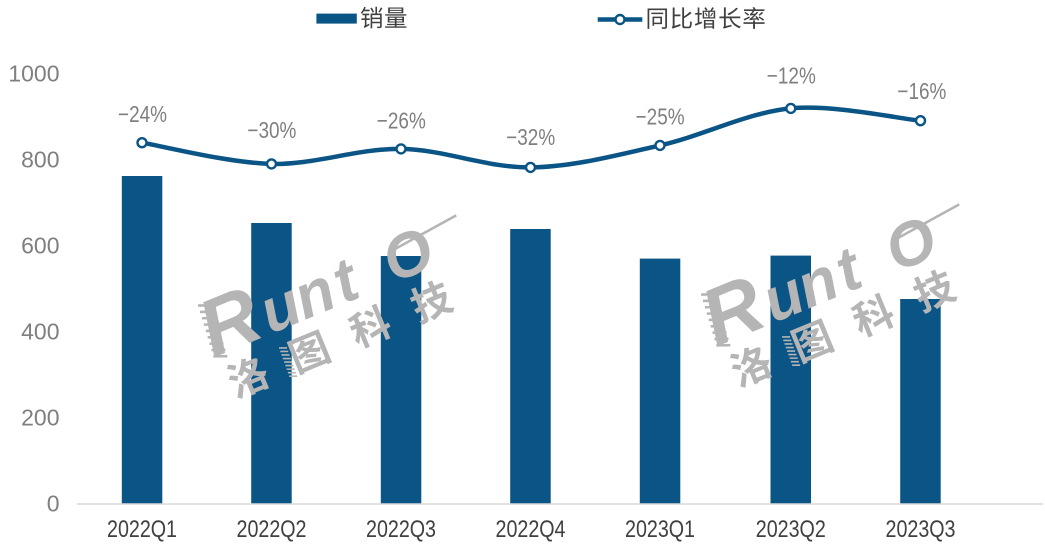 Image resolution: width=1045 pixels, height=558 pixels. I want to click on svg-text: −12%, so click(791, 75).